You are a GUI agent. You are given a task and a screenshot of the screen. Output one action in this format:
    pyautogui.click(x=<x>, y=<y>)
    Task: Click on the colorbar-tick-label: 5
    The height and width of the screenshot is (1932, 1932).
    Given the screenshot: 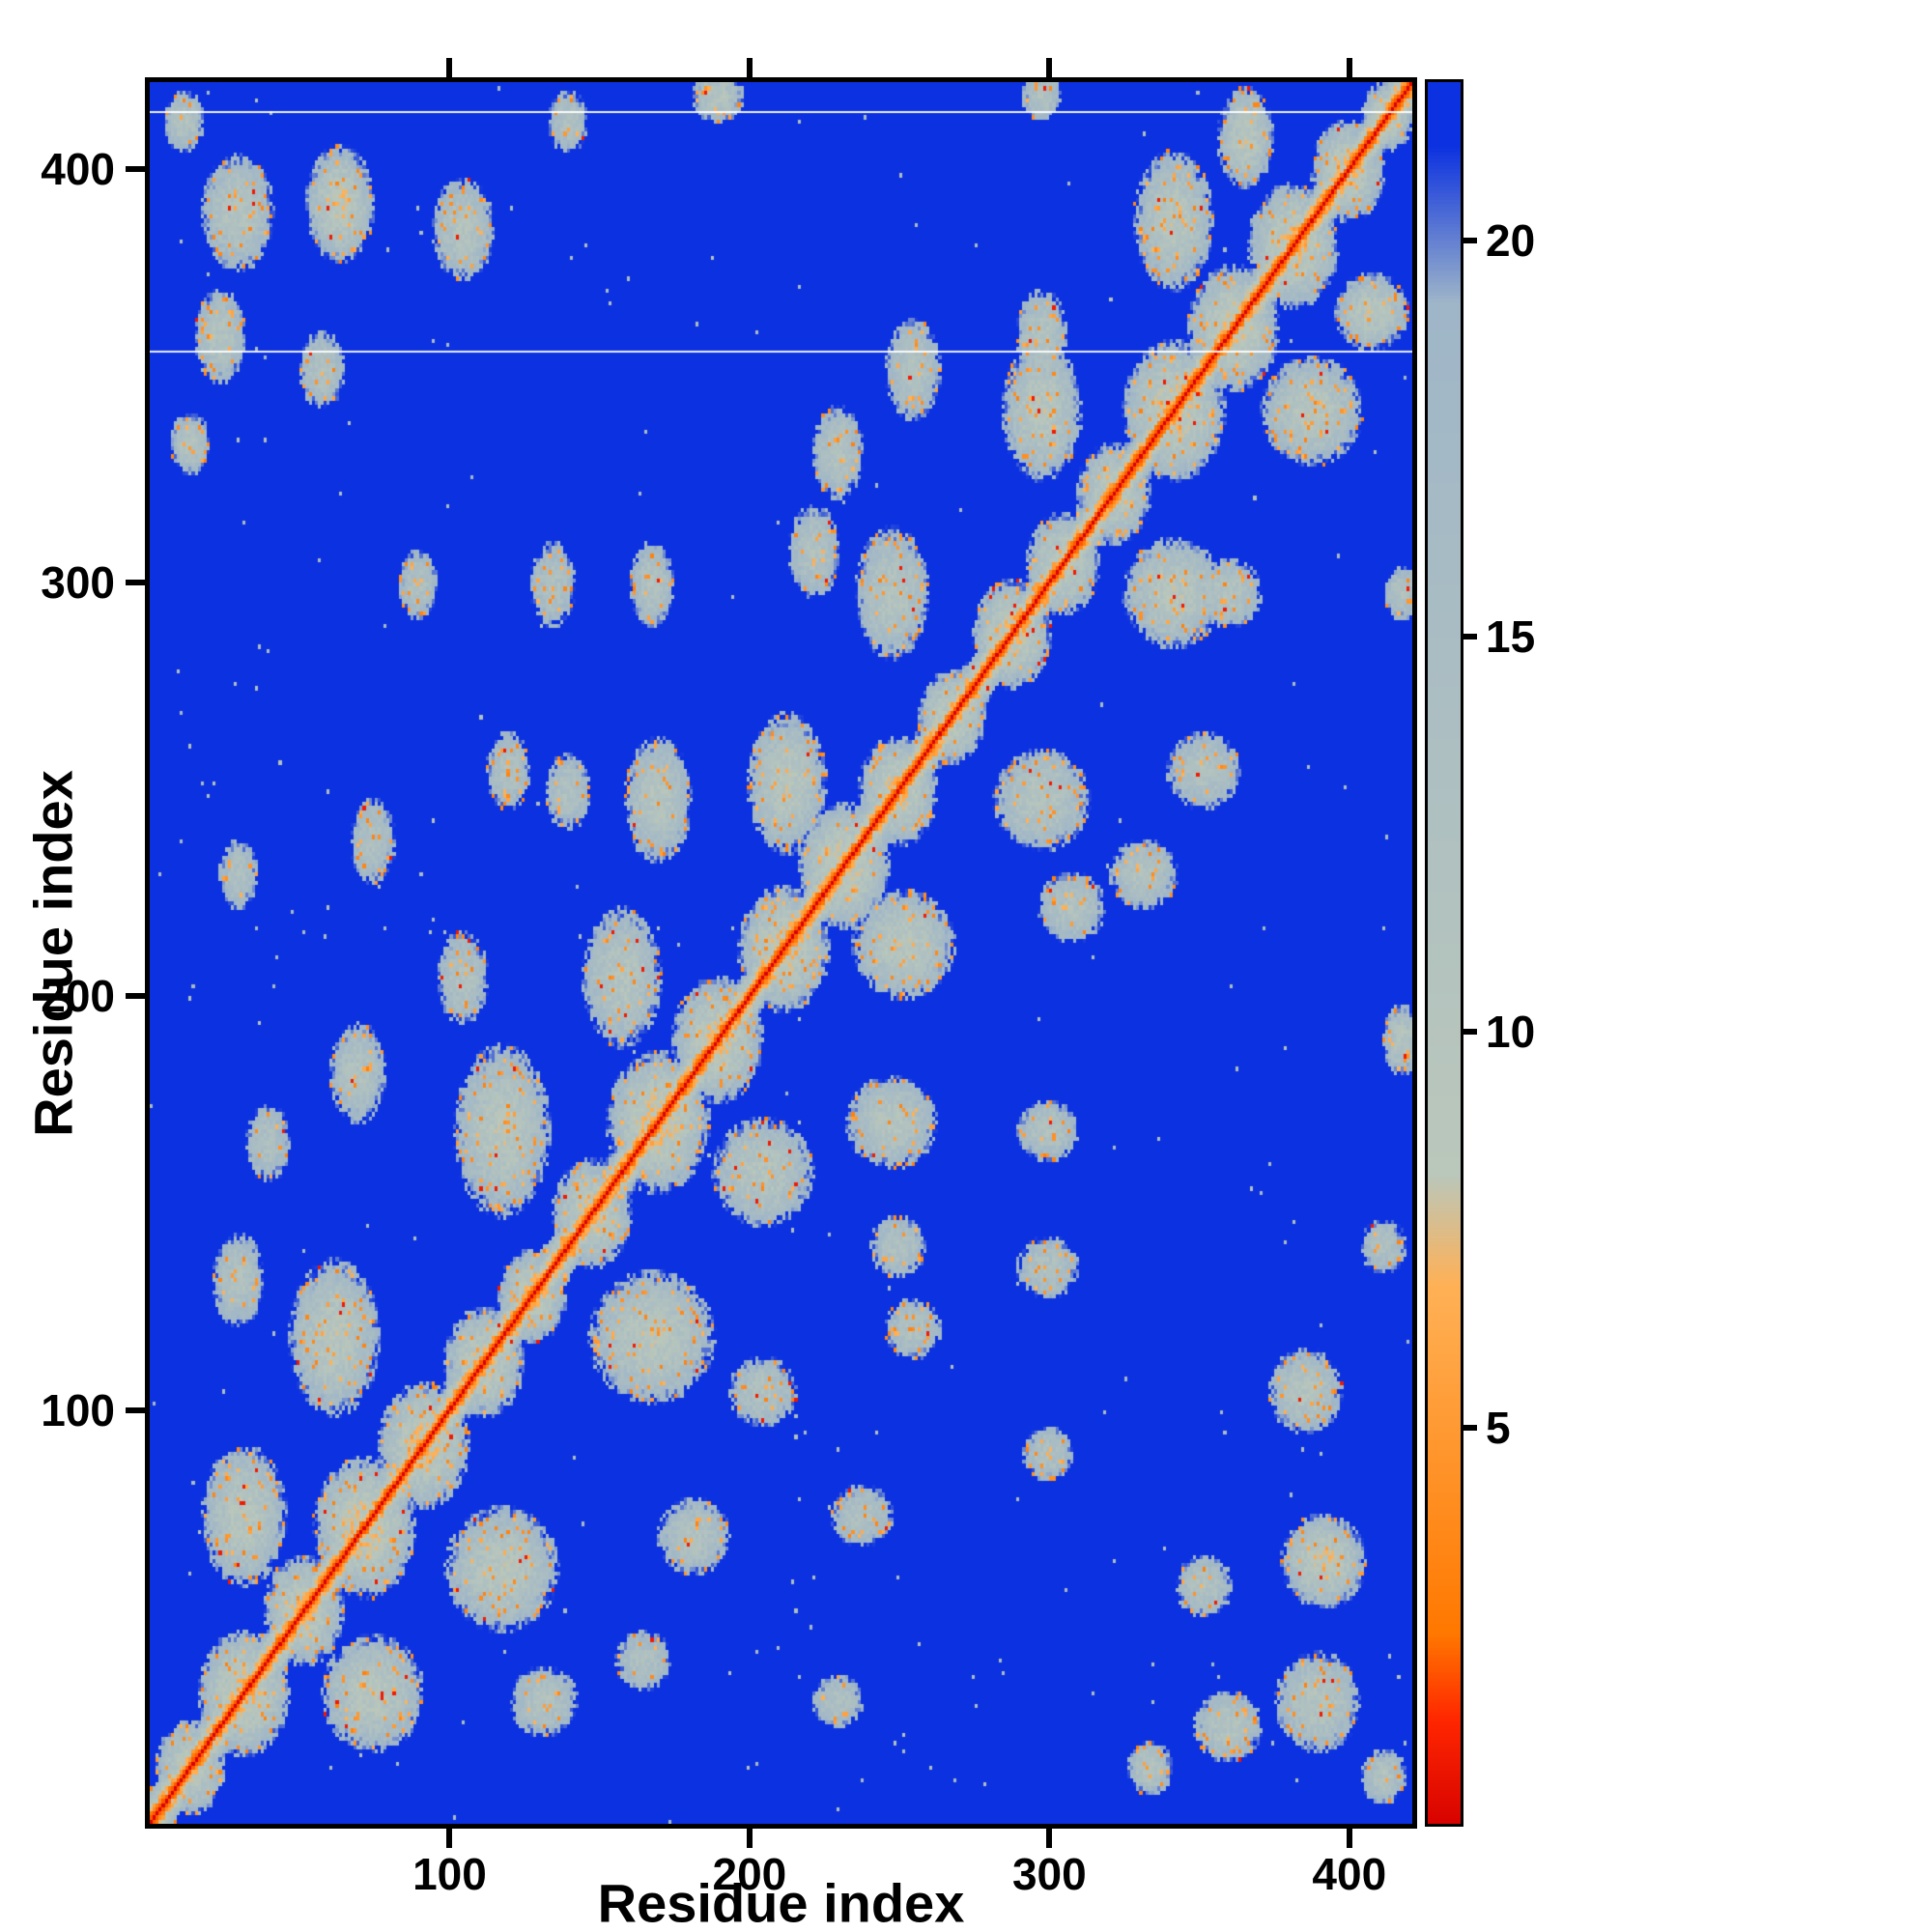 What is the action you would take?
    pyautogui.click(x=1498, y=1428)
    